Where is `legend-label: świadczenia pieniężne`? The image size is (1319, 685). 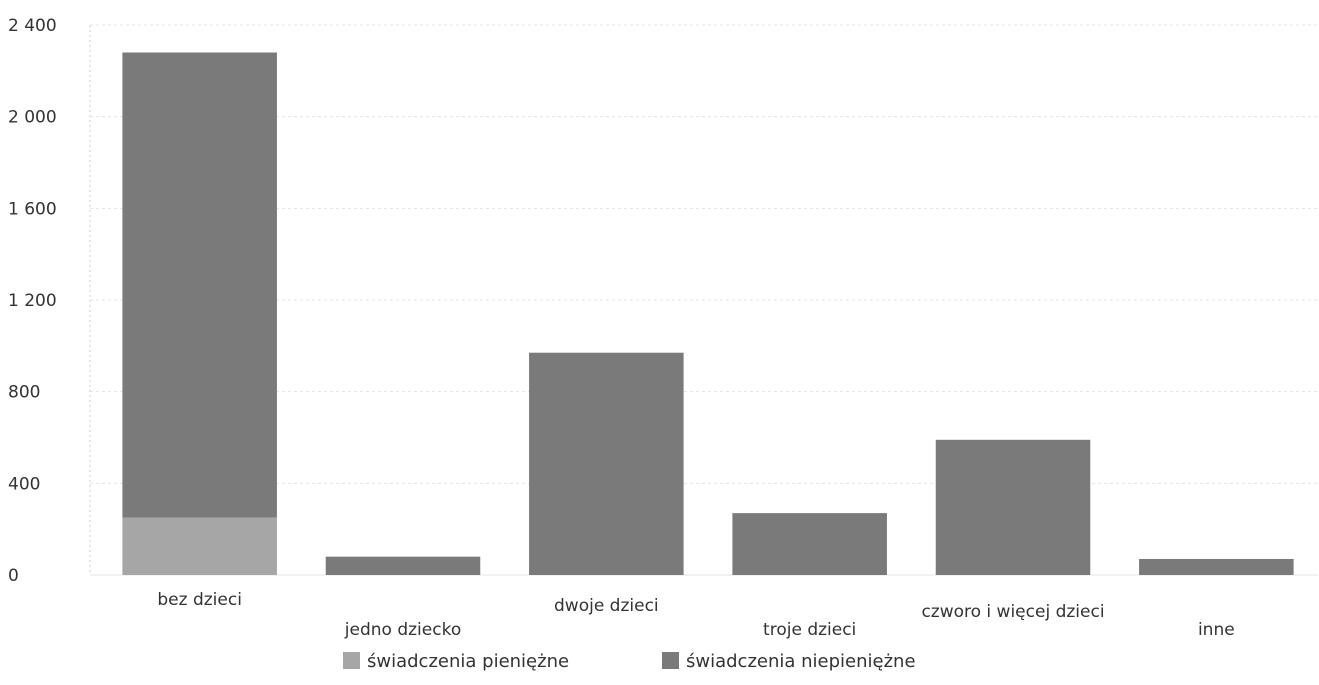
legend-label: świadczenia pieniężne is located at coordinates (468, 661).